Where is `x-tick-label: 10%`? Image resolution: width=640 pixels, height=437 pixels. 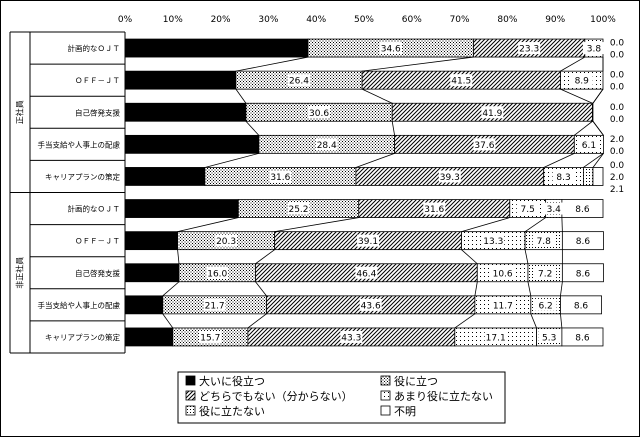 x-tick-label: 10% is located at coordinates (173, 20).